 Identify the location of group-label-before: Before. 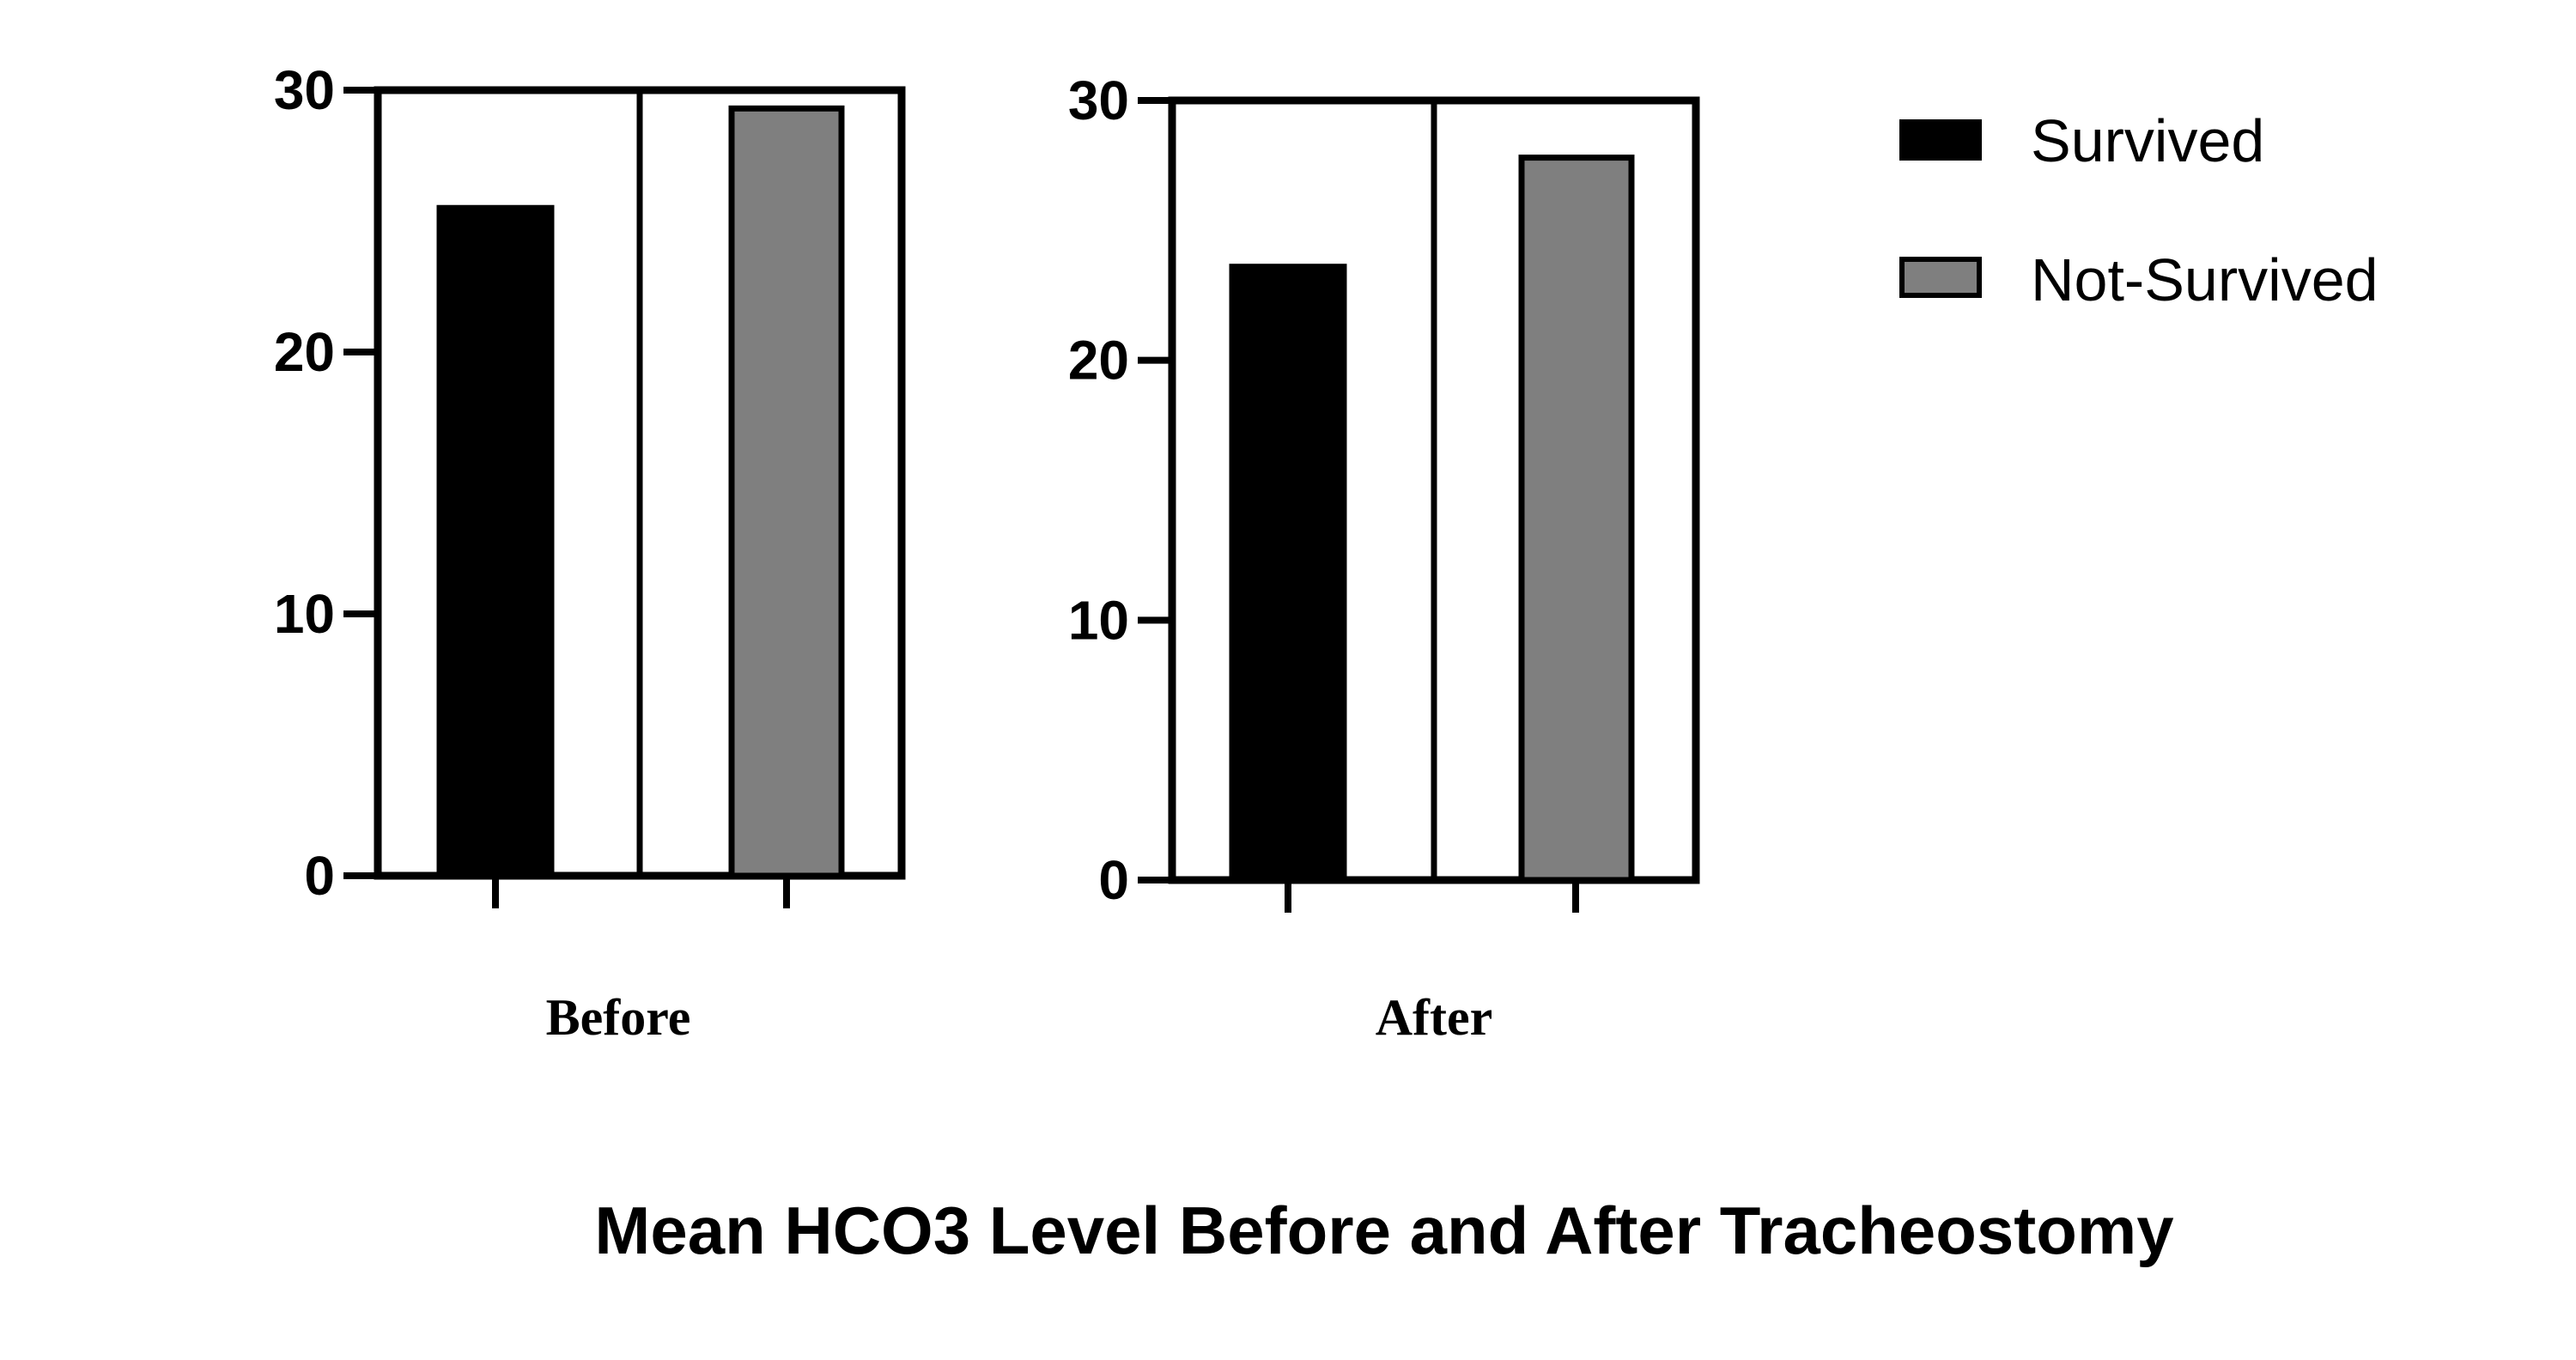
(618, 1018).